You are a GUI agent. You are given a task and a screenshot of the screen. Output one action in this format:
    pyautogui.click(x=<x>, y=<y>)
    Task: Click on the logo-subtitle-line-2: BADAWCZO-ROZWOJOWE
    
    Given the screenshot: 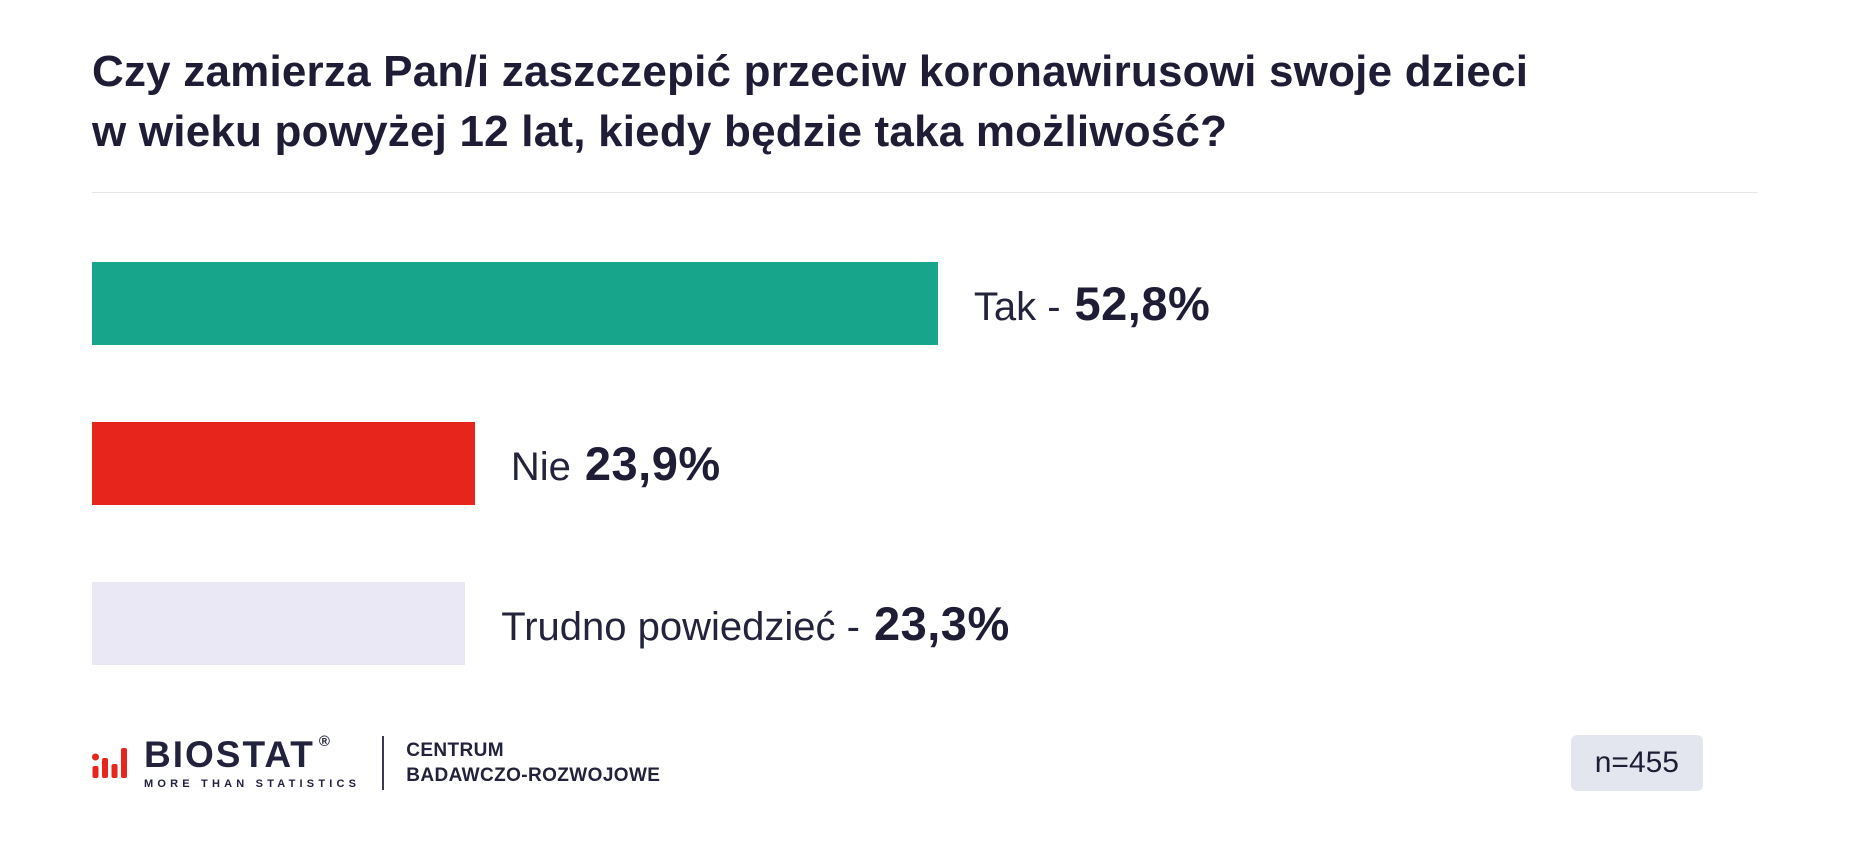 What is the action you would take?
    pyautogui.click(x=533, y=775)
    